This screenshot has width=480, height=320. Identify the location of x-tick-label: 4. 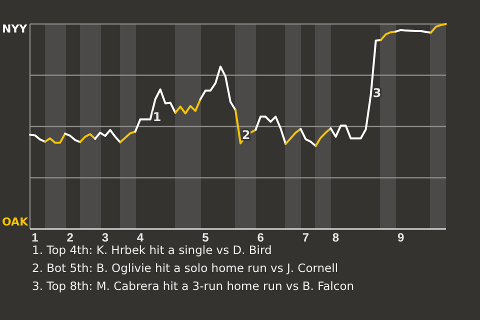
(140, 237).